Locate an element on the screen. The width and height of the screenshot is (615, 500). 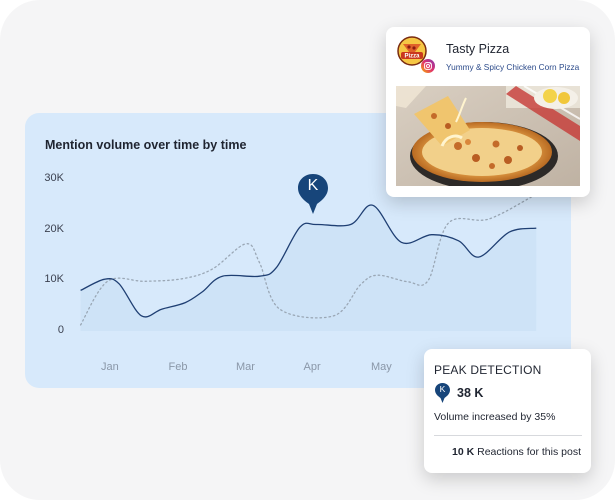
y-tick-label: 0 is located at coordinates (60, 330).